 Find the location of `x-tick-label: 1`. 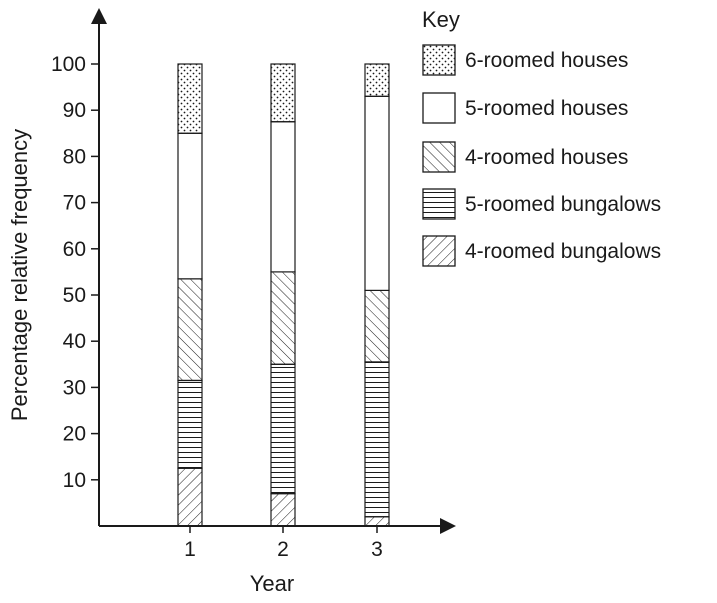

x-tick-label: 1 is located at coordinates (190, 549).